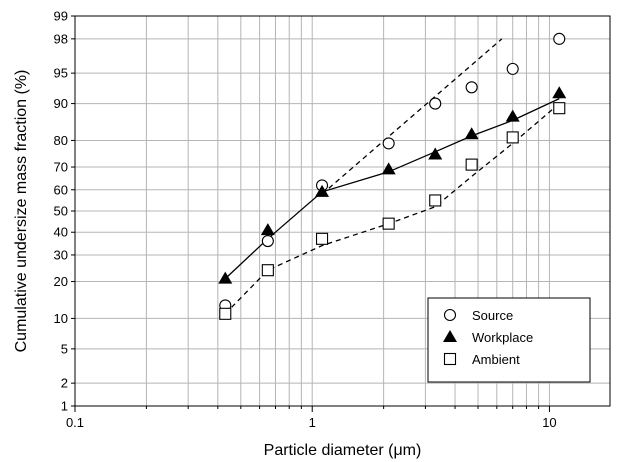  Describe the element at coordinates (61, 103) in the screenshot. I see `y-tick-label: 90` at that location.